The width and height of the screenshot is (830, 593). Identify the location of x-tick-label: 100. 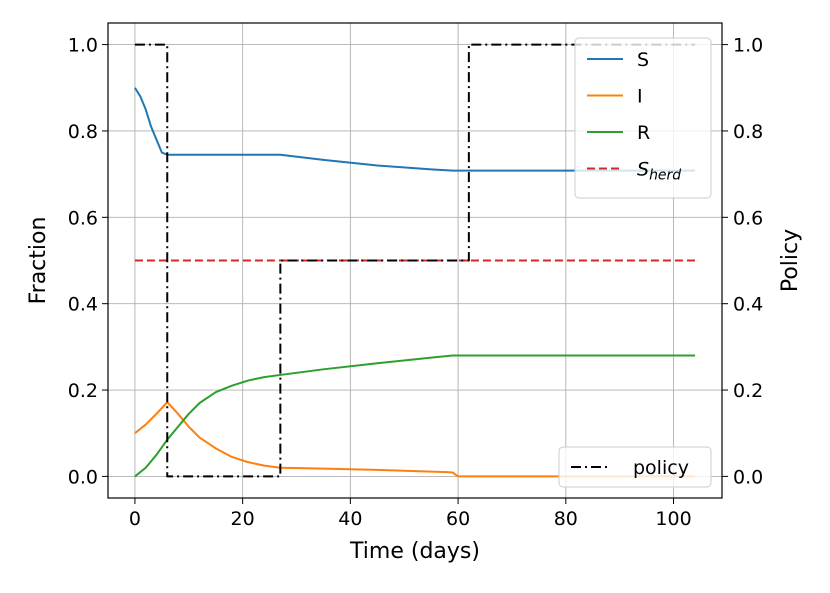
(673, 519).